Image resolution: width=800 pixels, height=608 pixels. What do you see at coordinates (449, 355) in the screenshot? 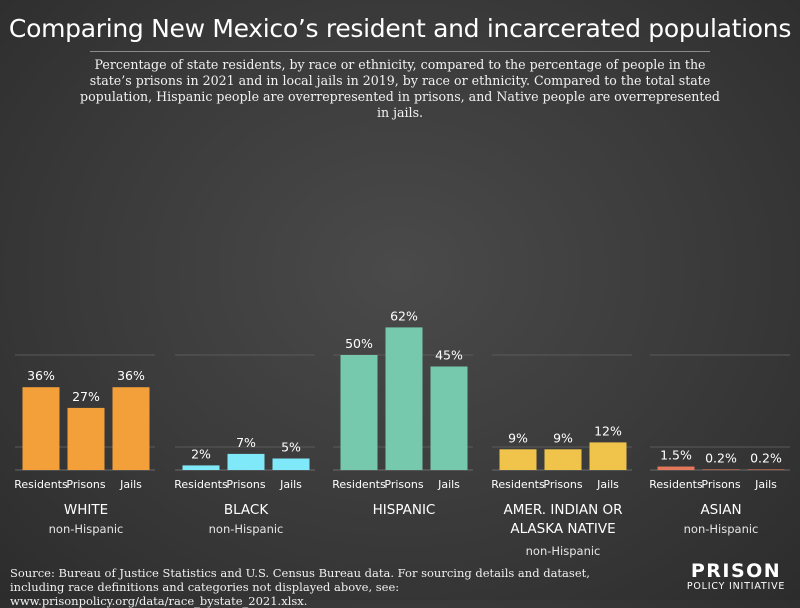
I see `value-label-hispanic-jails: 45%` at bounding box center [449, 355].